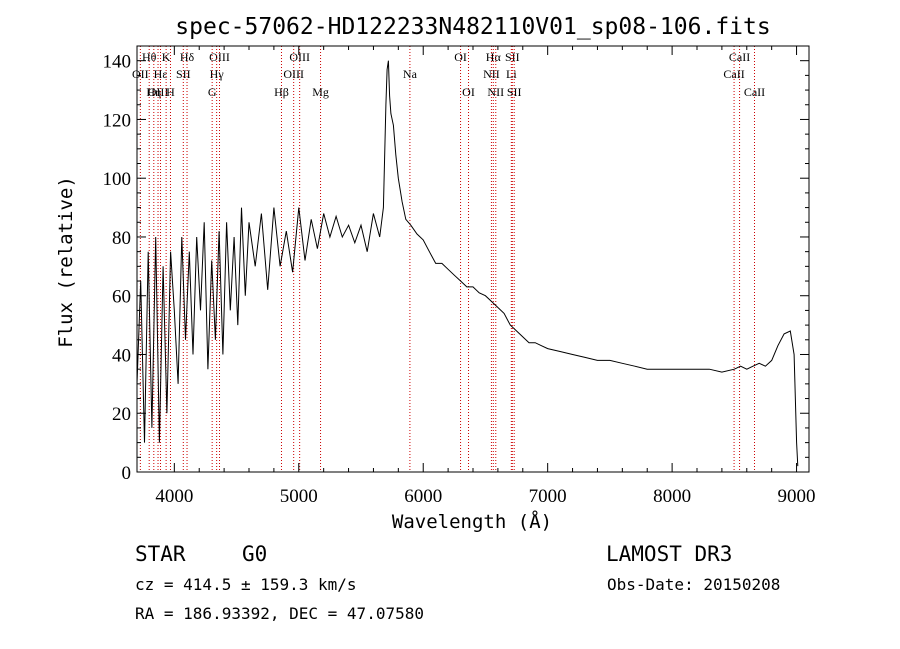 Image resolution: width=900 pixels, height=649 pixels. I want to click on y-tick-label-7: 140, so click(117, 62).